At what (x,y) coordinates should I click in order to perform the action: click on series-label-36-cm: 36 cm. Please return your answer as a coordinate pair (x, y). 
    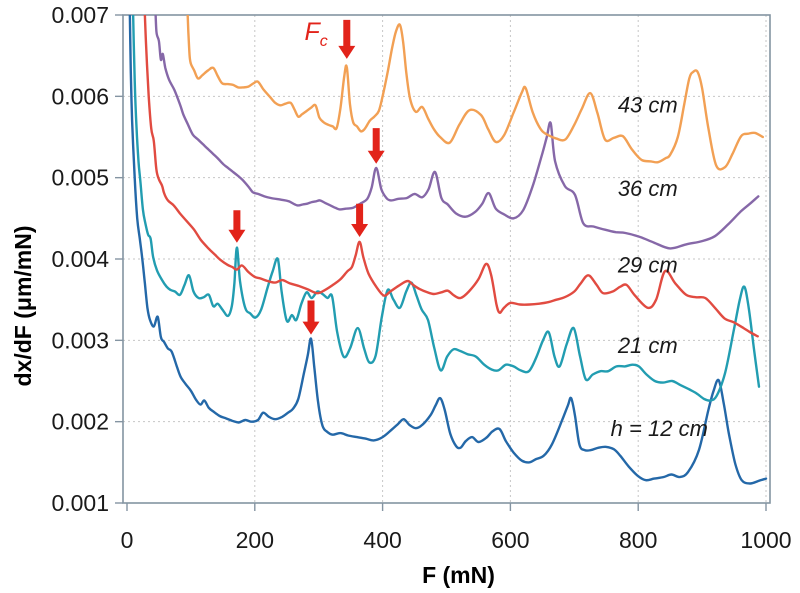
    Looking at the image, I should click on (648, 188).